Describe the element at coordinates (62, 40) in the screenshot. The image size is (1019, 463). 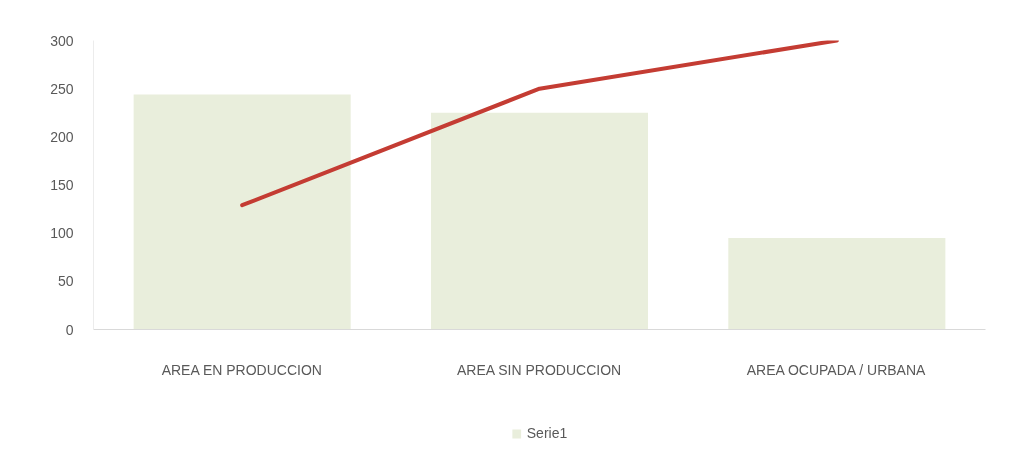
I see `y-tick-label: 300` at that location.